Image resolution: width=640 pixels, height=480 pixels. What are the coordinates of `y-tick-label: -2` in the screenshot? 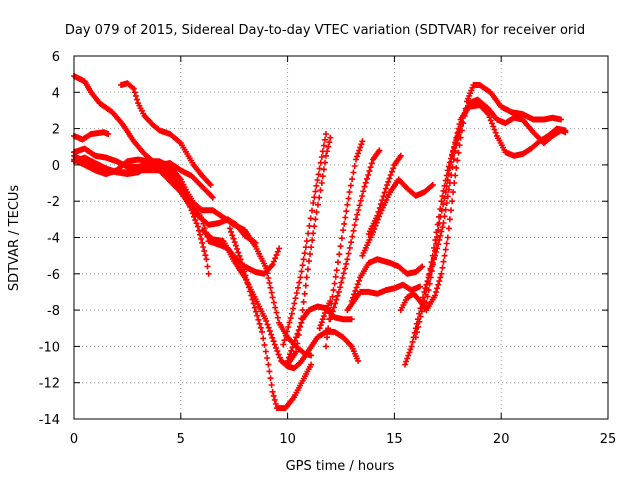 It's located at (53, 202).